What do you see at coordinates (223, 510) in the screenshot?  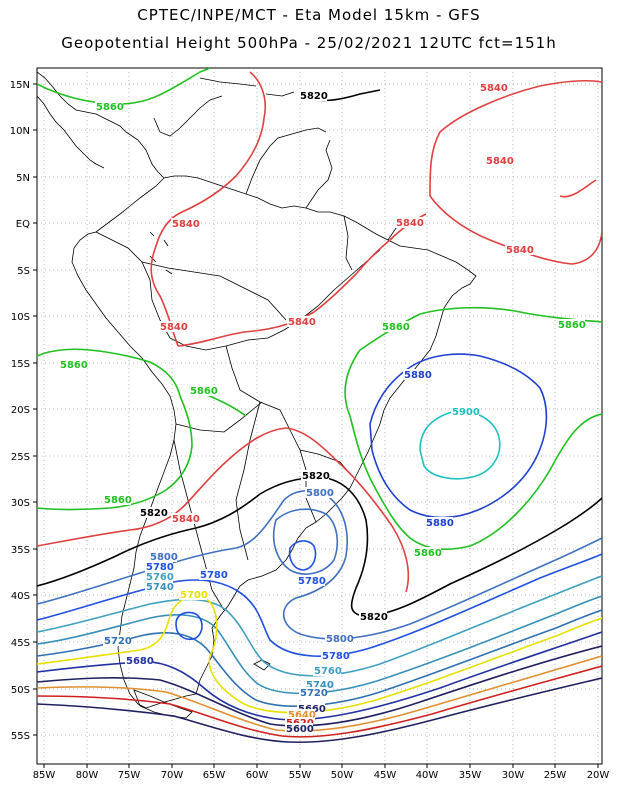 I see `contour-c5840f` at bounding box center [223, 510].